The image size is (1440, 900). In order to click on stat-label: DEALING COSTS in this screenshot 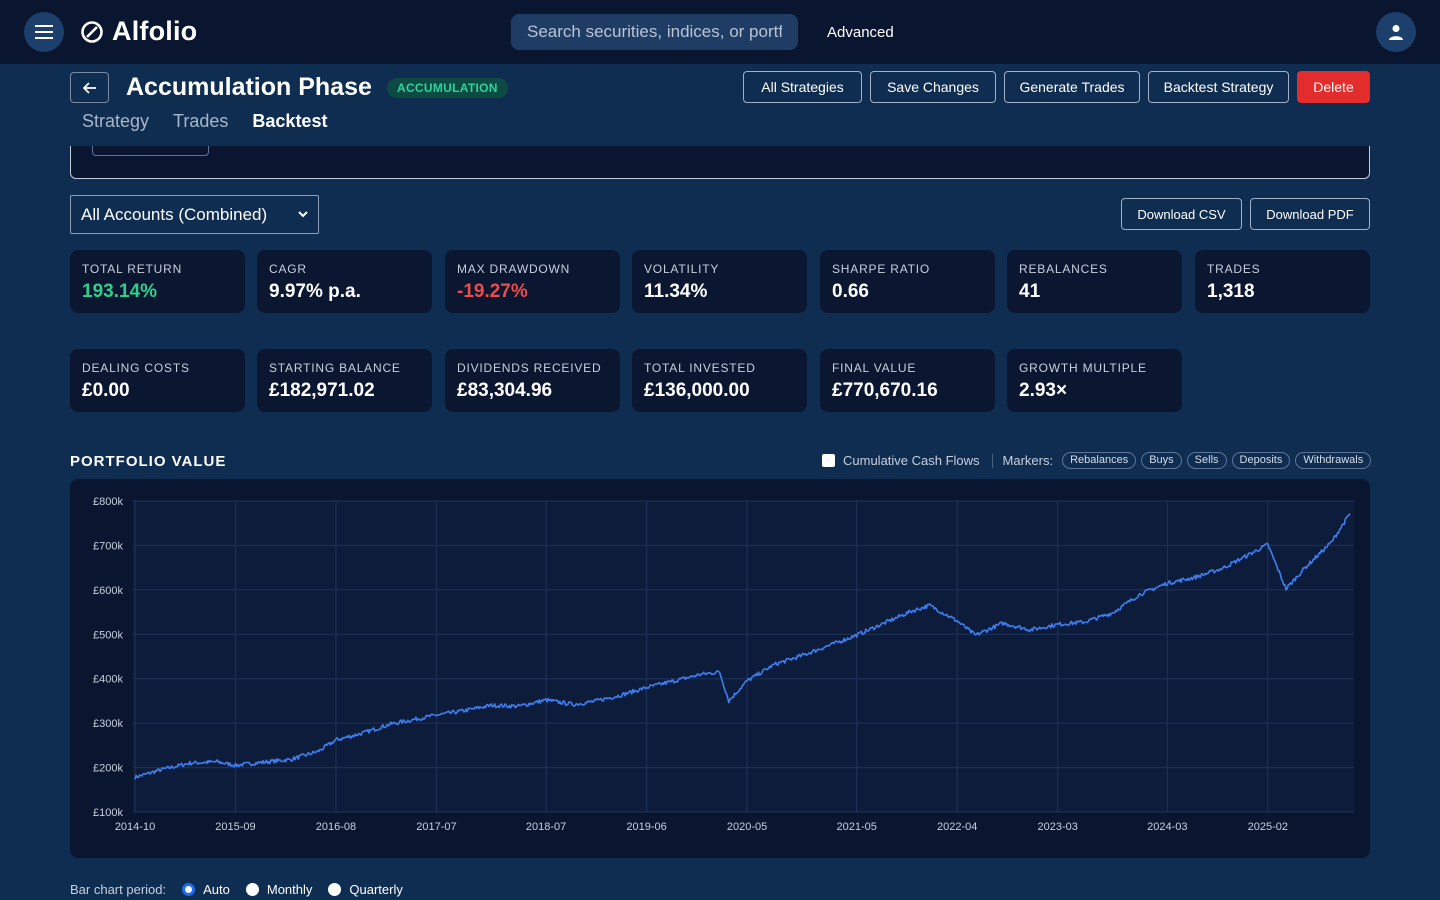, I will do `click(136, 368)`.